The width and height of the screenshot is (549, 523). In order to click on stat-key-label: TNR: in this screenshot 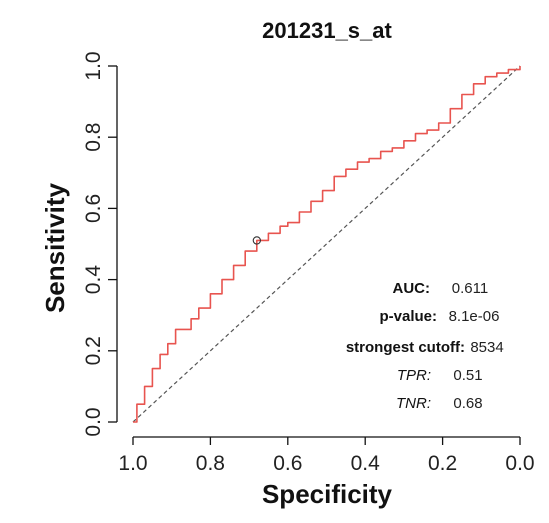, I will do `click(413, 403)`.